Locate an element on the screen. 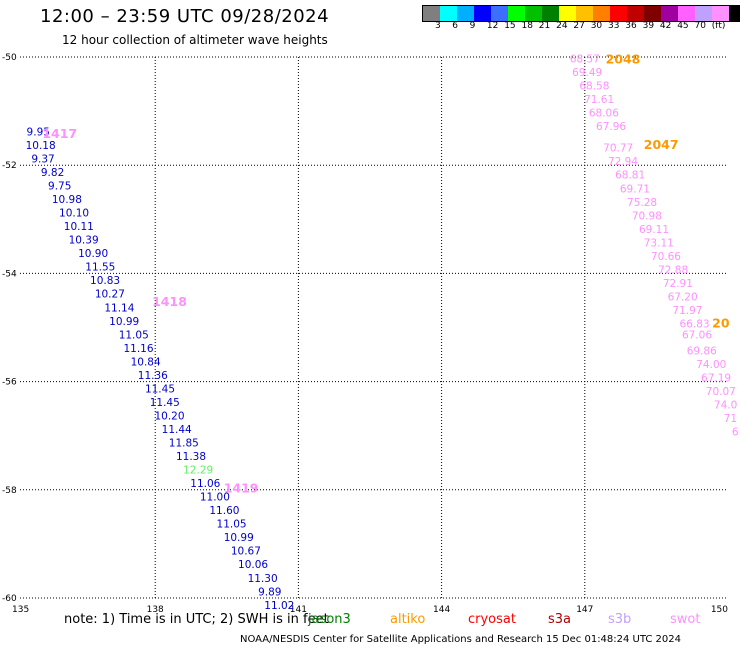 The height and width of the screenshot is (650, 740). wave-height-label: 10.39 is located at coordinates (84, 241).